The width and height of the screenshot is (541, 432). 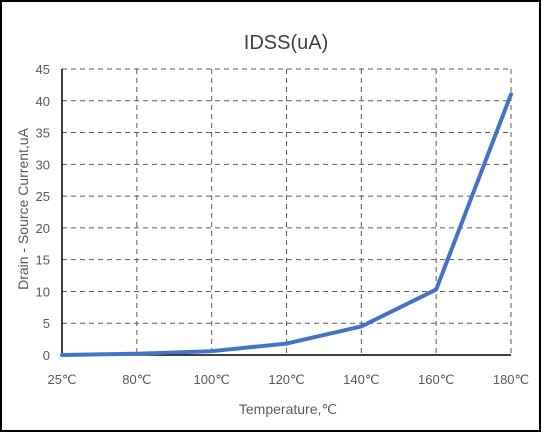 What do you see at coordinates (136, 379) in the screenshot?
I see `x-tick-label: 80℃` at bounding box center [136, 379].